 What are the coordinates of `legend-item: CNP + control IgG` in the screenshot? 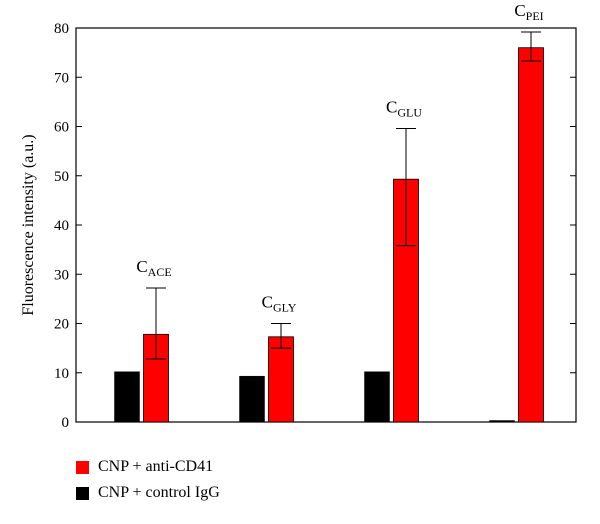 It's located at (148, 493).